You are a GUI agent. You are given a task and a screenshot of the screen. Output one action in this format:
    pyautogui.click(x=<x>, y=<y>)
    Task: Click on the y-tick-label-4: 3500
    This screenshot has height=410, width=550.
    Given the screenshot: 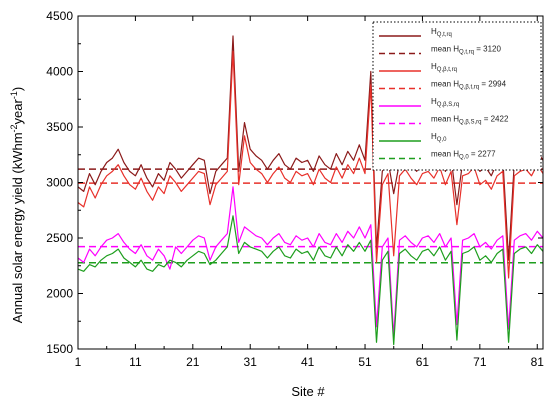 What is the action you would take?
    pyautogui.click(x=59, y=127)
    